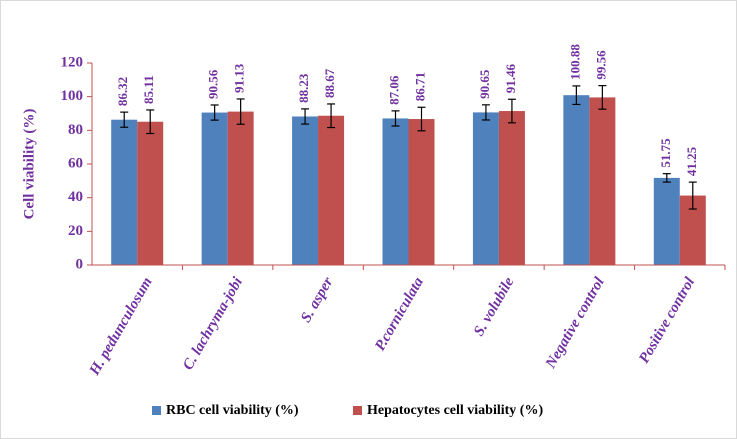 This screenshot has height=439, width=737. Describe the element at coordinates (239, 78) in the screenshot. I see `data-label: 91.13` at that location.